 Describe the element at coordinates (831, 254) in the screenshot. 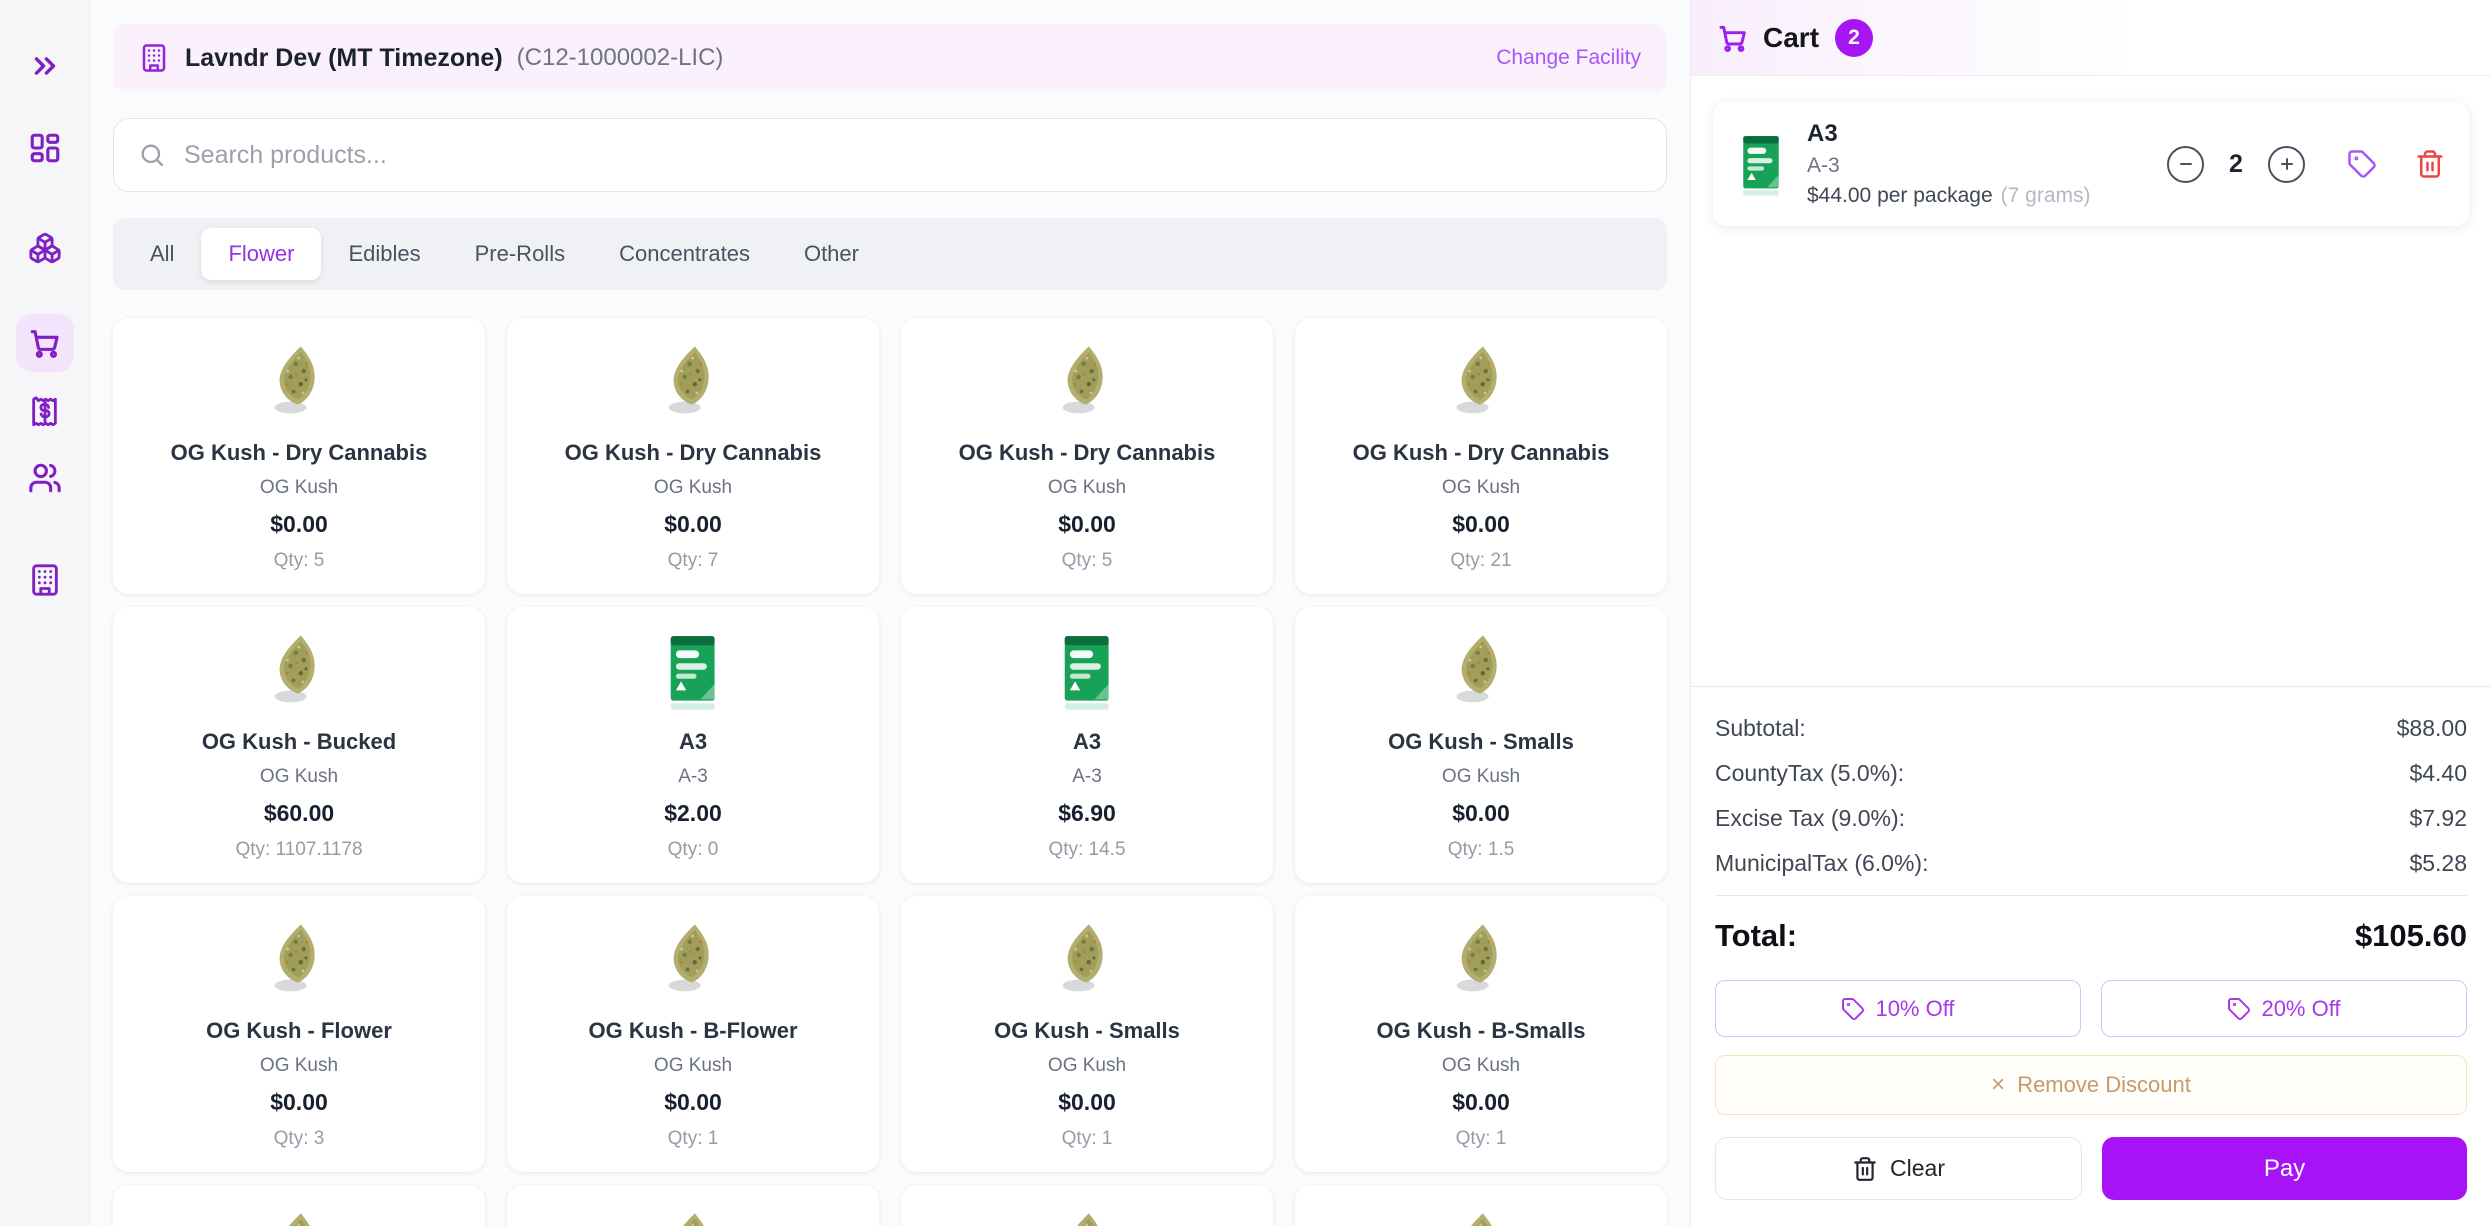

I see `category-tab: Other` at that location.